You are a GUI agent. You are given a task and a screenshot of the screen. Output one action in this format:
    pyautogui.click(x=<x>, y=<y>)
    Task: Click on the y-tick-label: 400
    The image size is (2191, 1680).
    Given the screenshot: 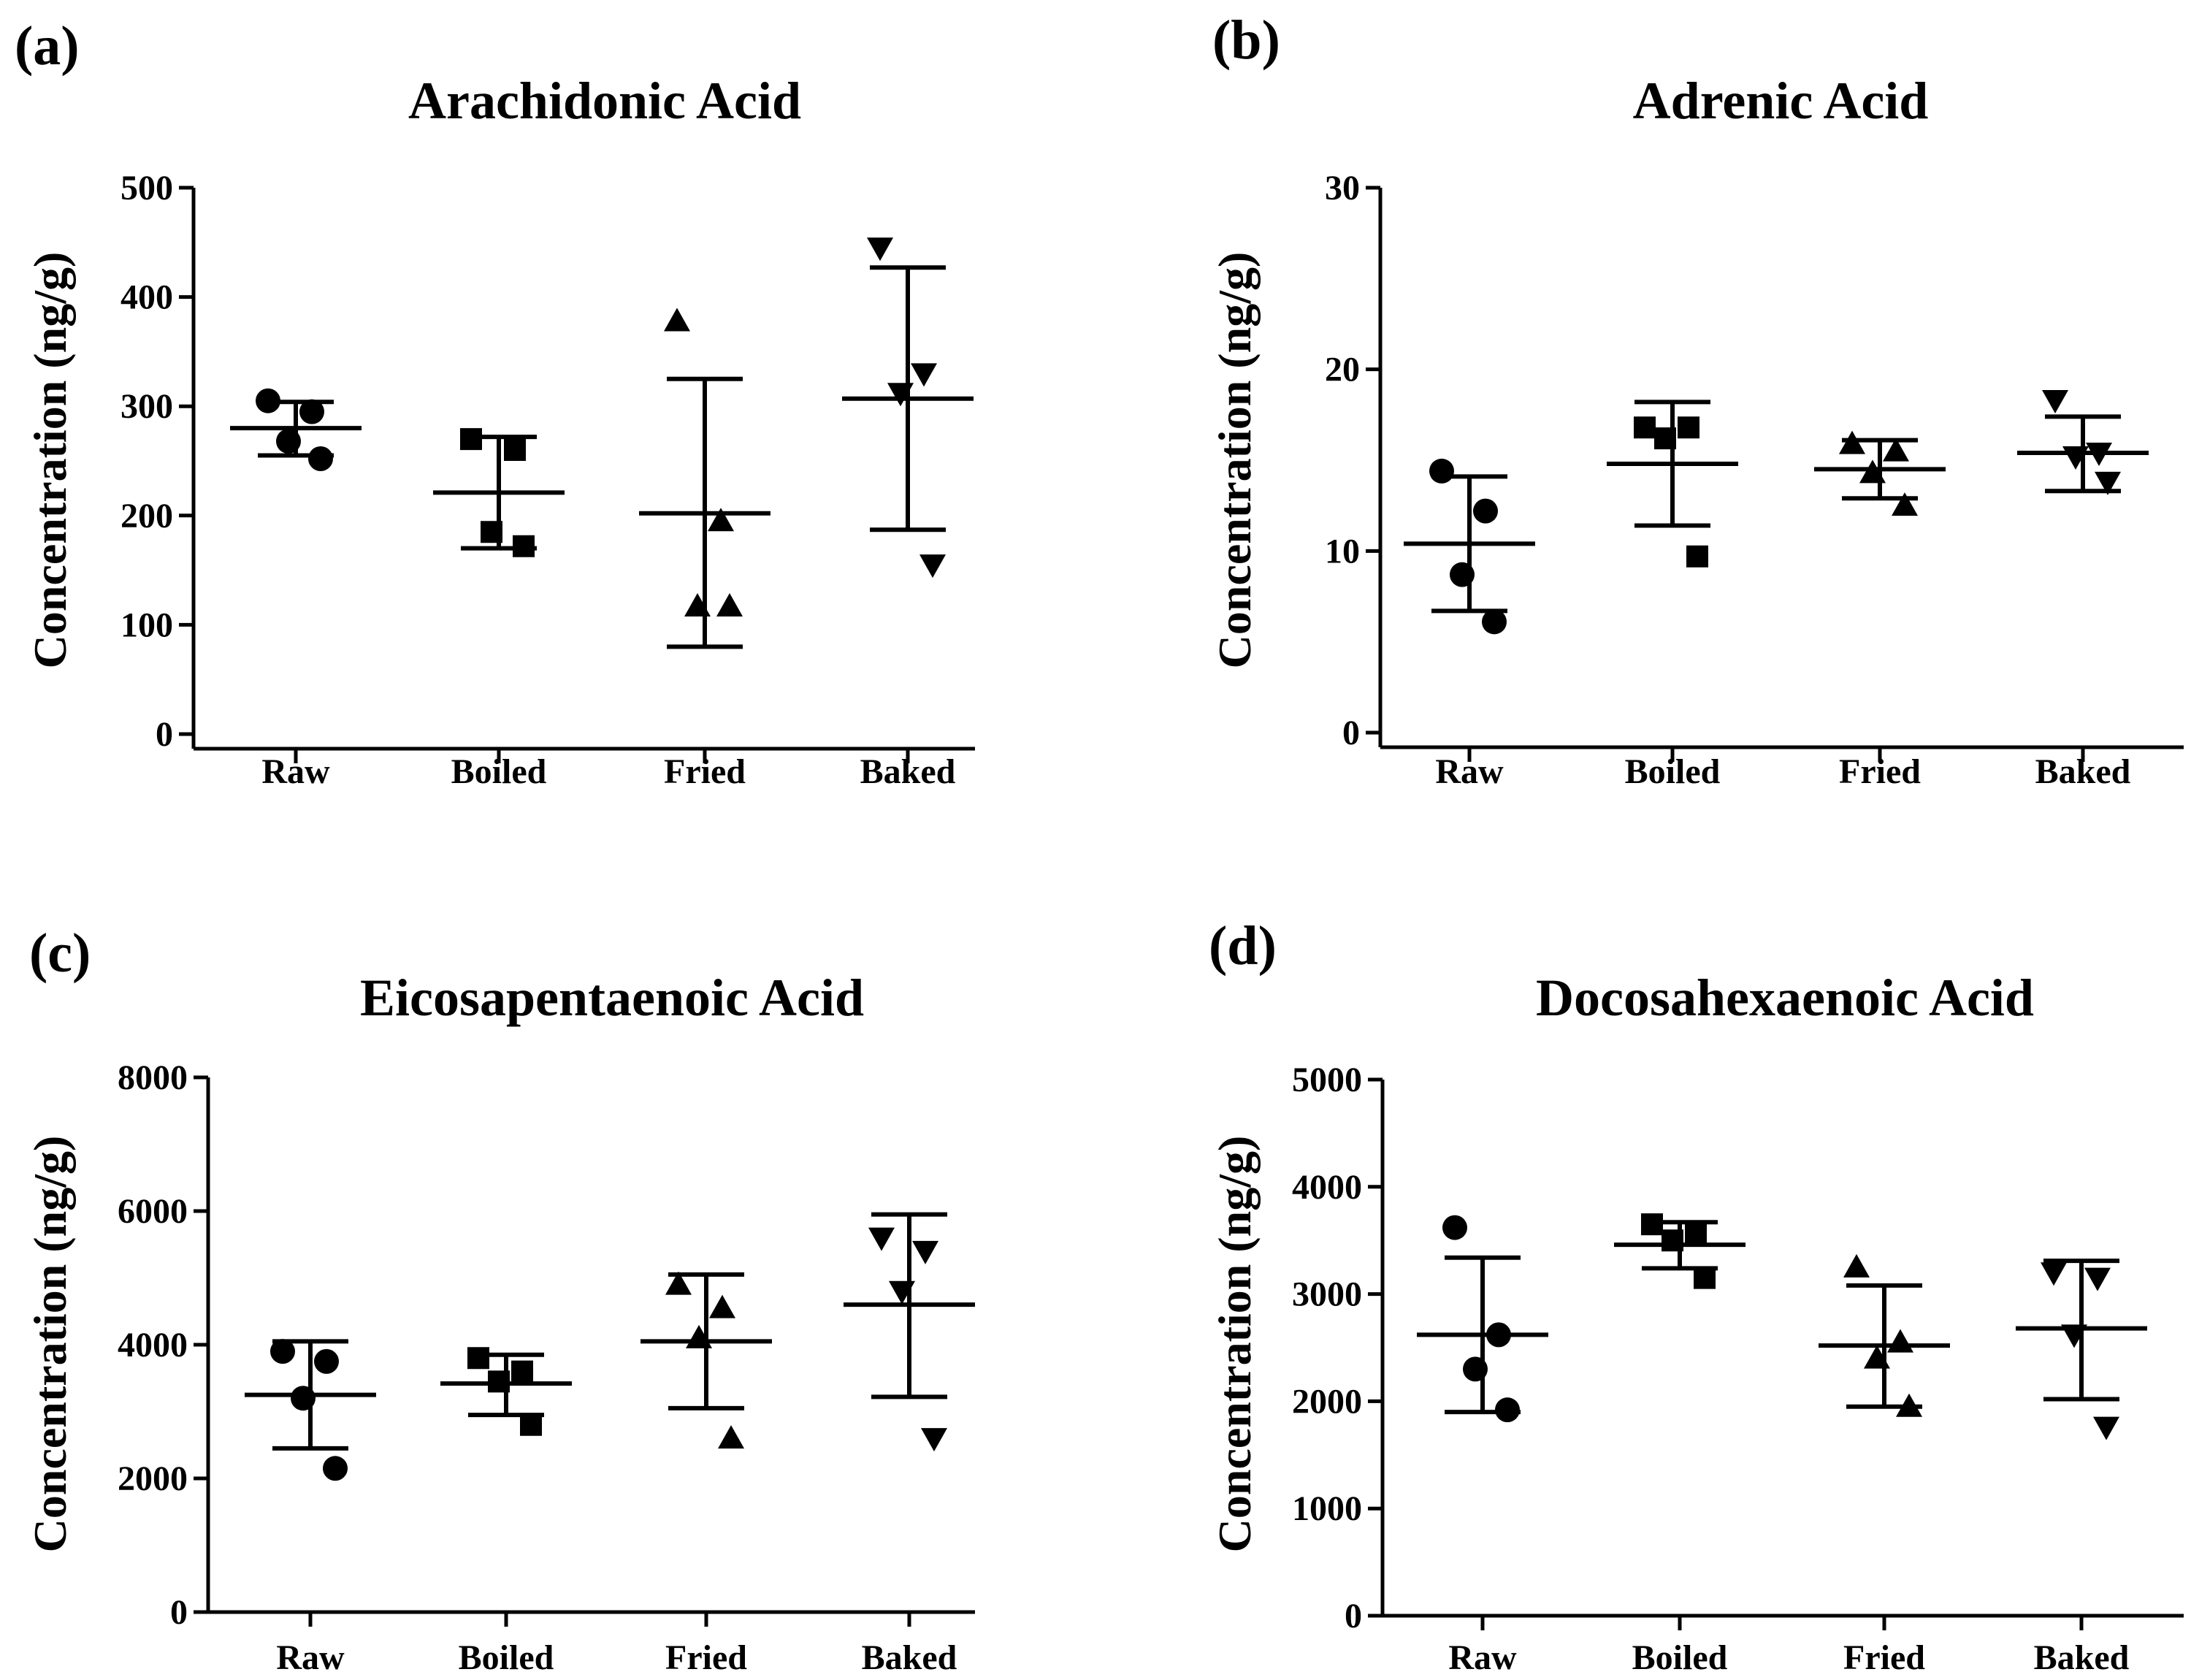 What is the action you would take?
    pyautogui.click(x=147, y=297)
    